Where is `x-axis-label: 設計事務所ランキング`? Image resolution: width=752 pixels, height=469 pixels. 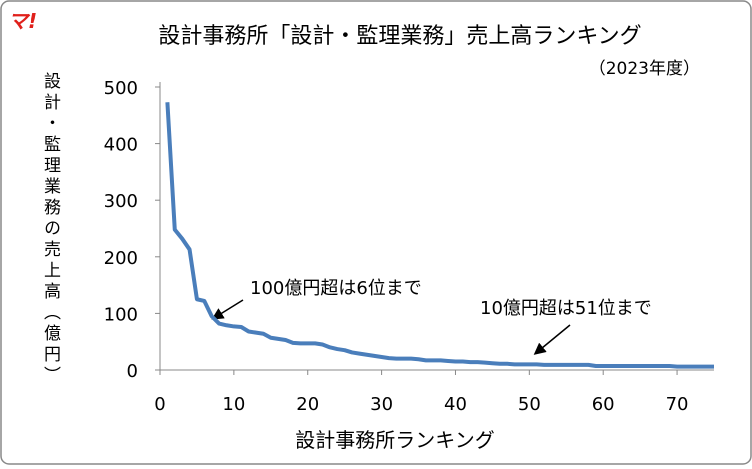
x-axis-label: 設計事務所ランキング is located at coordinates (394, 440).